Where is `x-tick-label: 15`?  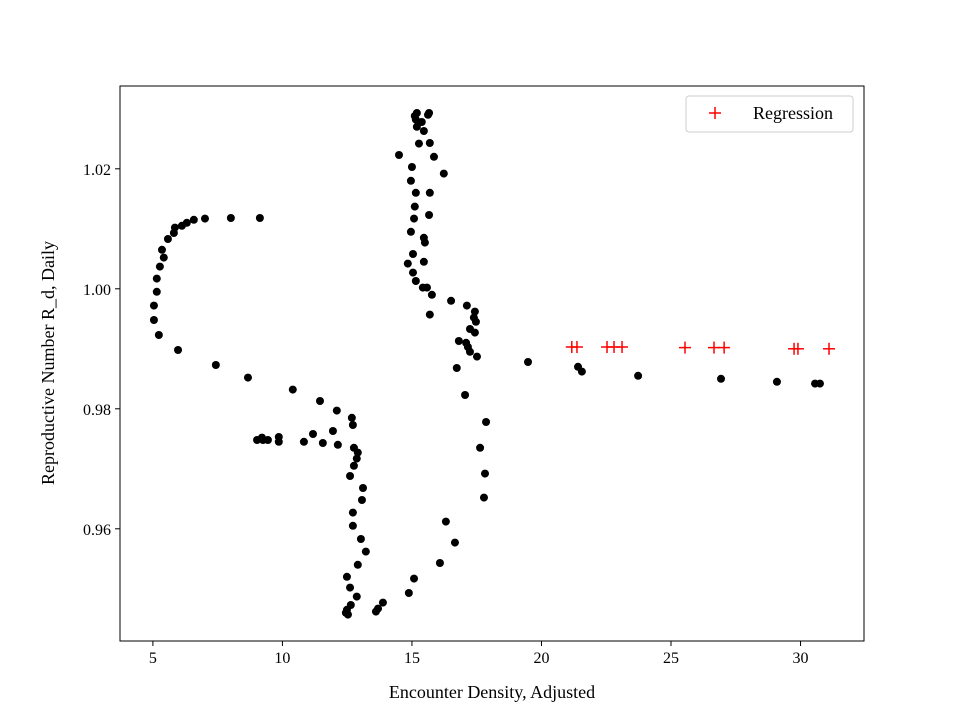 x-tick-label: 15 is located at coordinates (412, 658).